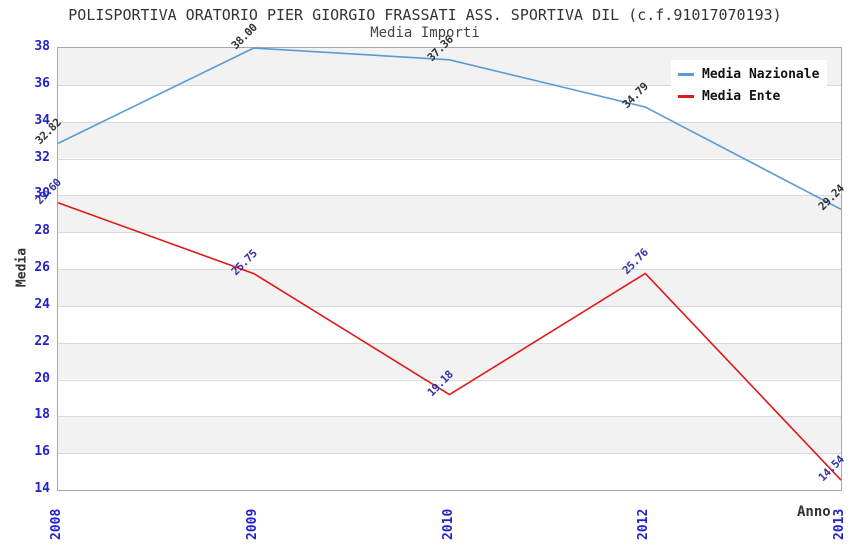 The image size is (850, 550). What do you see at coordinates (839, 524) in the screenshot?
I see `x-tick-label: 2013` at bounding box center [839, 524].